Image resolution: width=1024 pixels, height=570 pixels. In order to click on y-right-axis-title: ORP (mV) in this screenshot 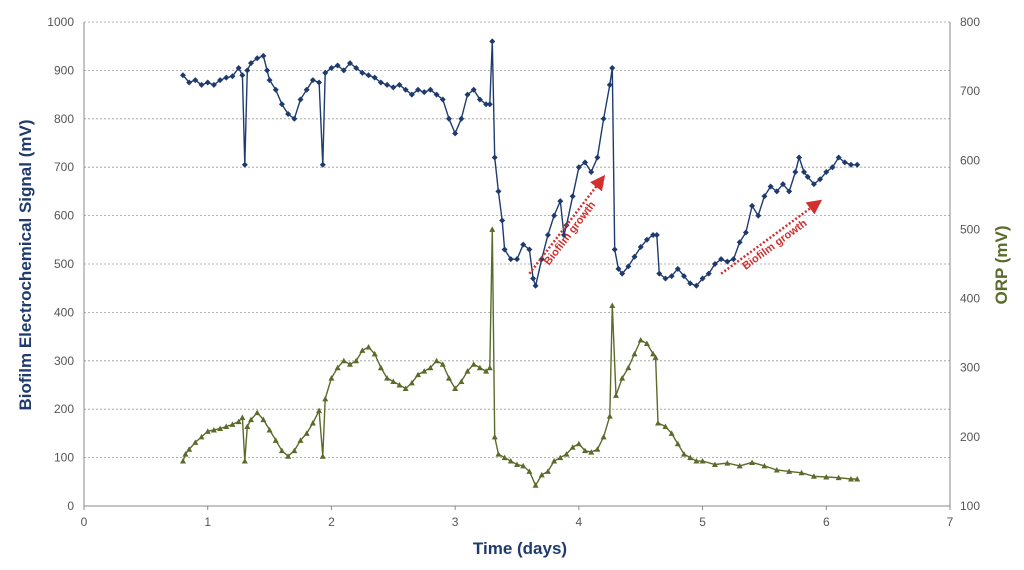, I will do `click(1001, 264)`.